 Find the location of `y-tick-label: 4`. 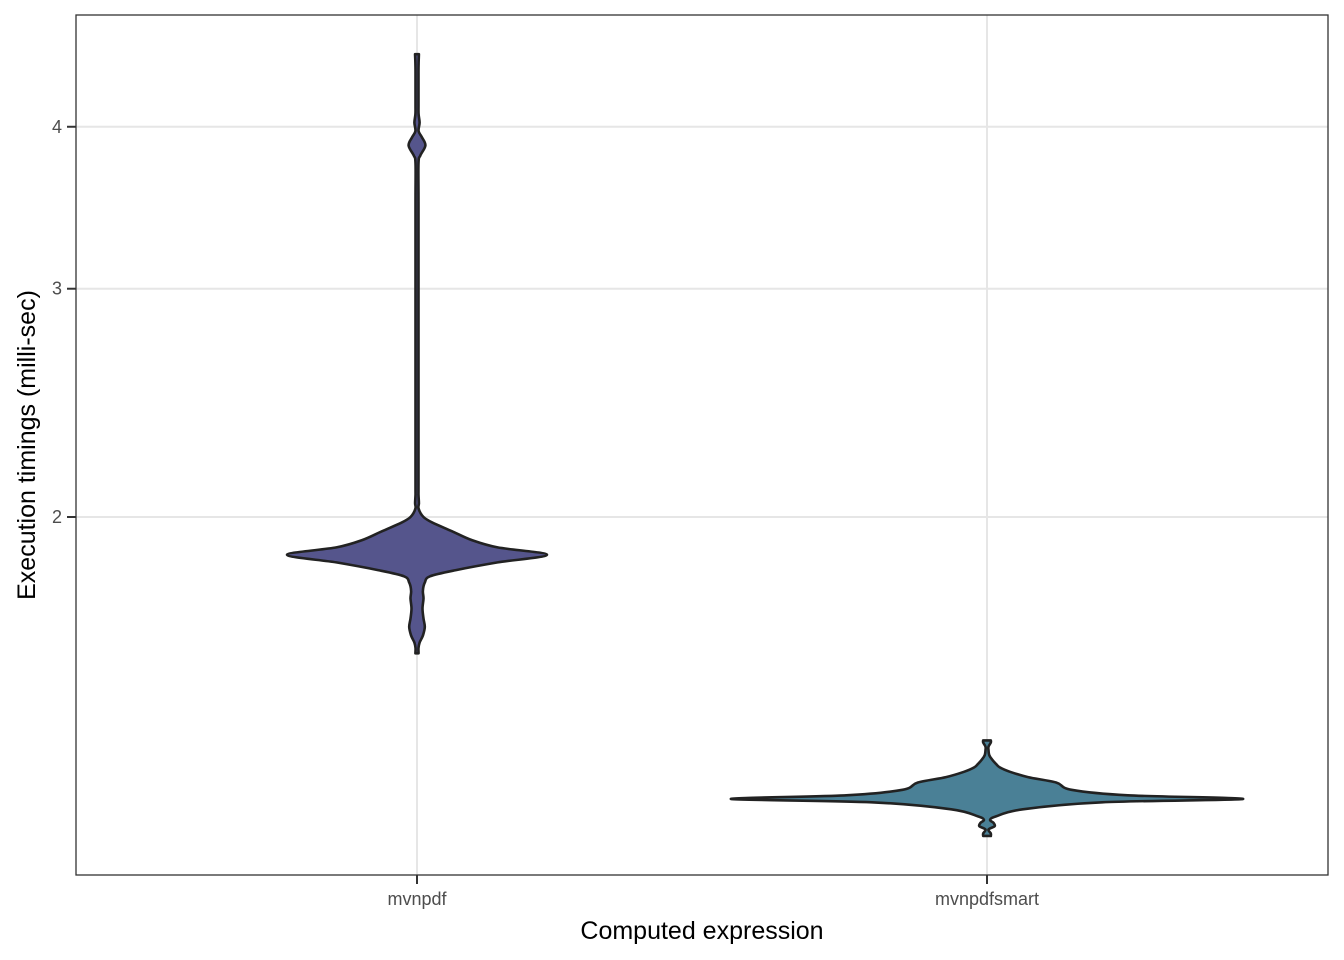

y-tick-label: 4 is located at coordinates (57, 127).